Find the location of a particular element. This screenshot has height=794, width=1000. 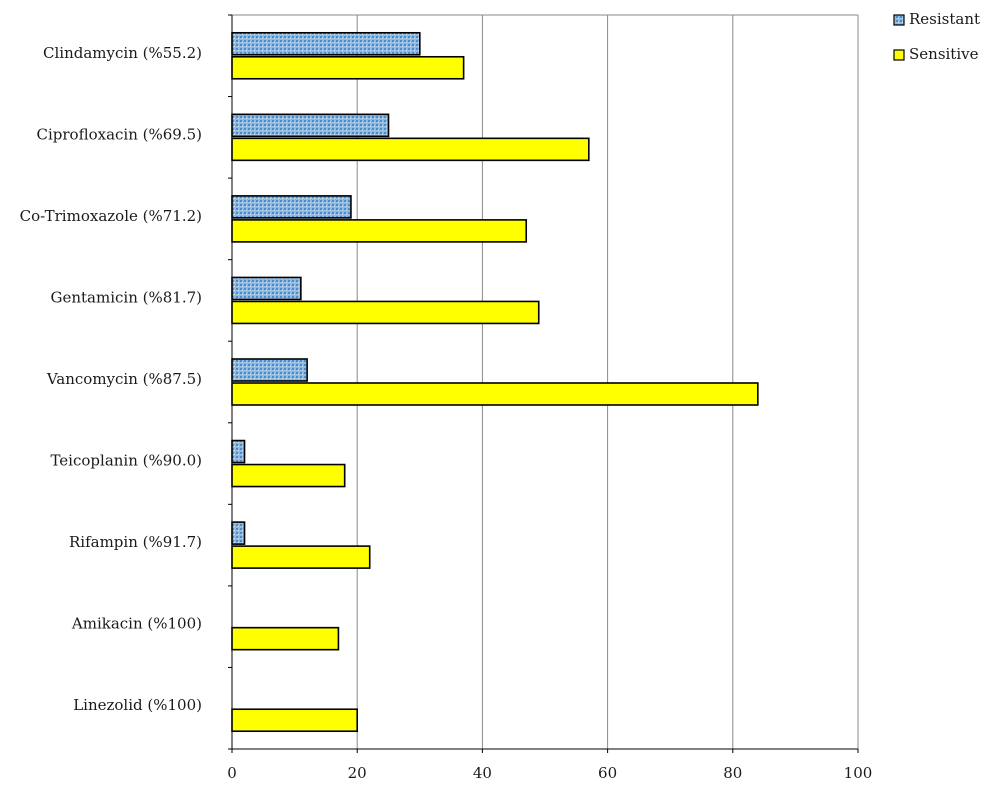

x-tick-label-60: 60 is located at coordinates (607, 773).